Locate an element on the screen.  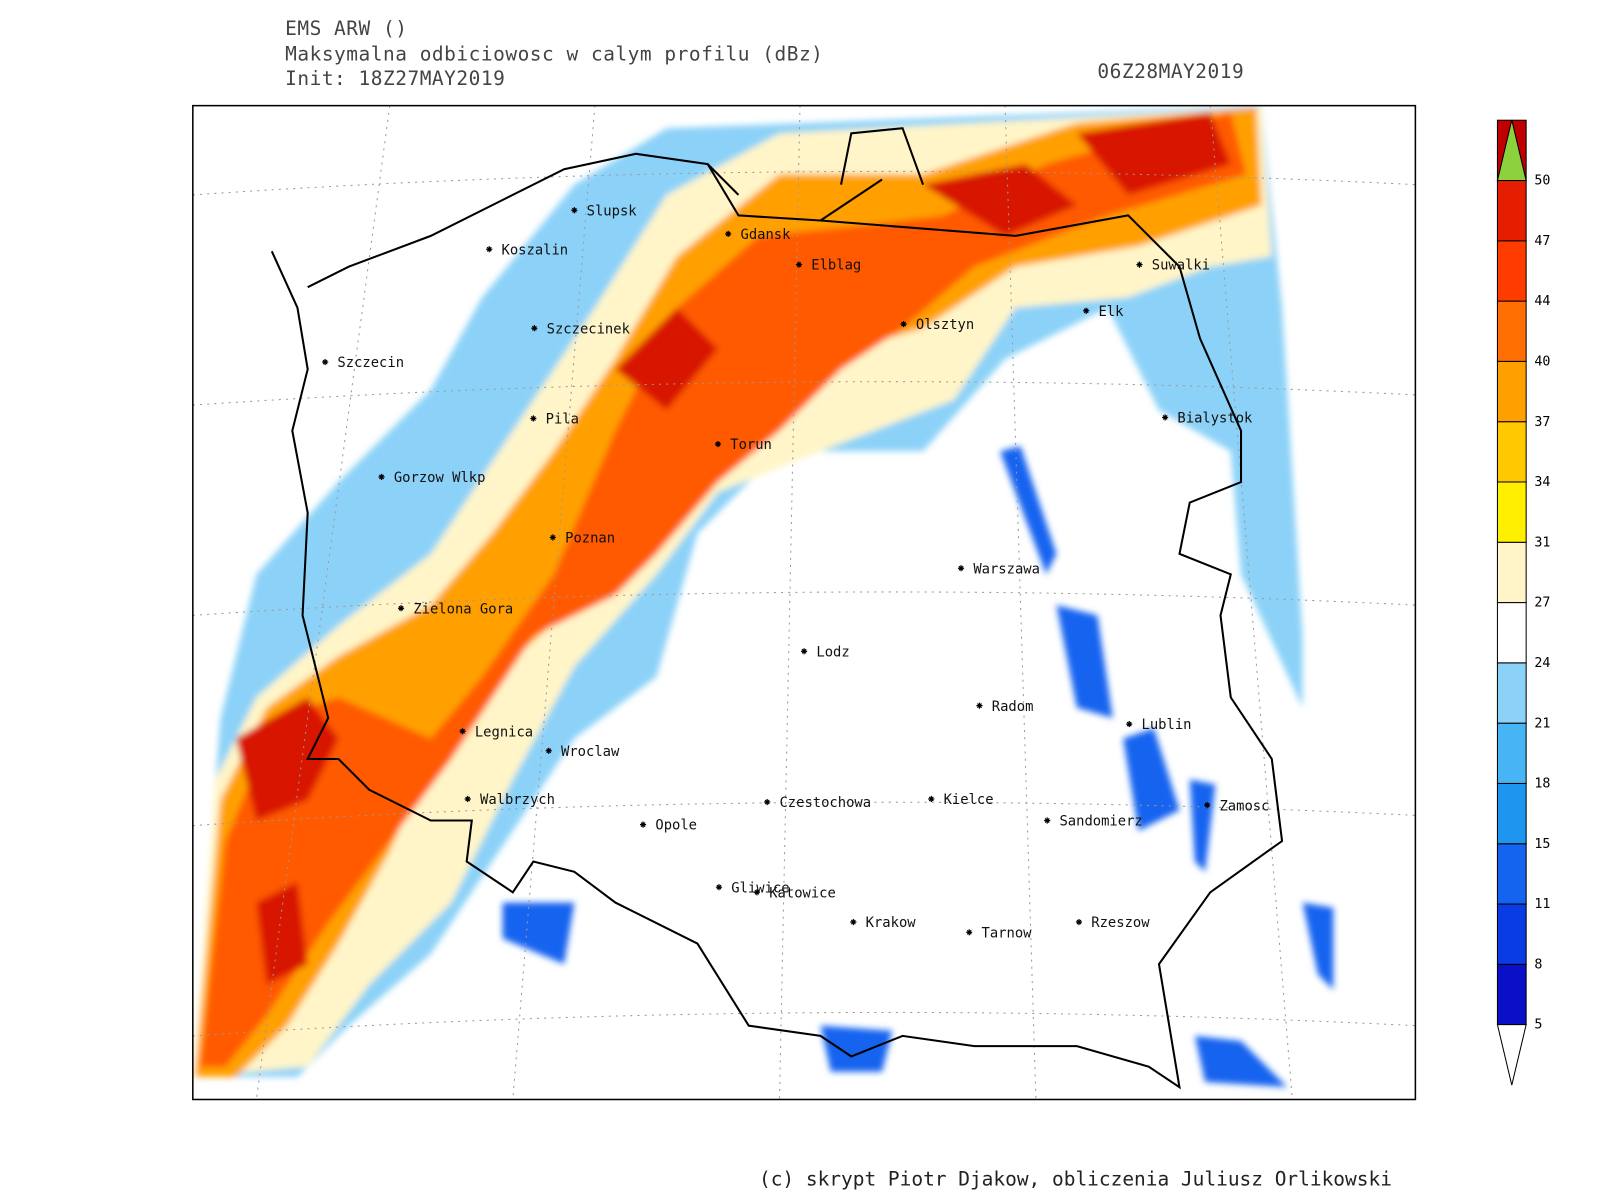
colorbar-label: 50 is located at coordinates (1542, 181).